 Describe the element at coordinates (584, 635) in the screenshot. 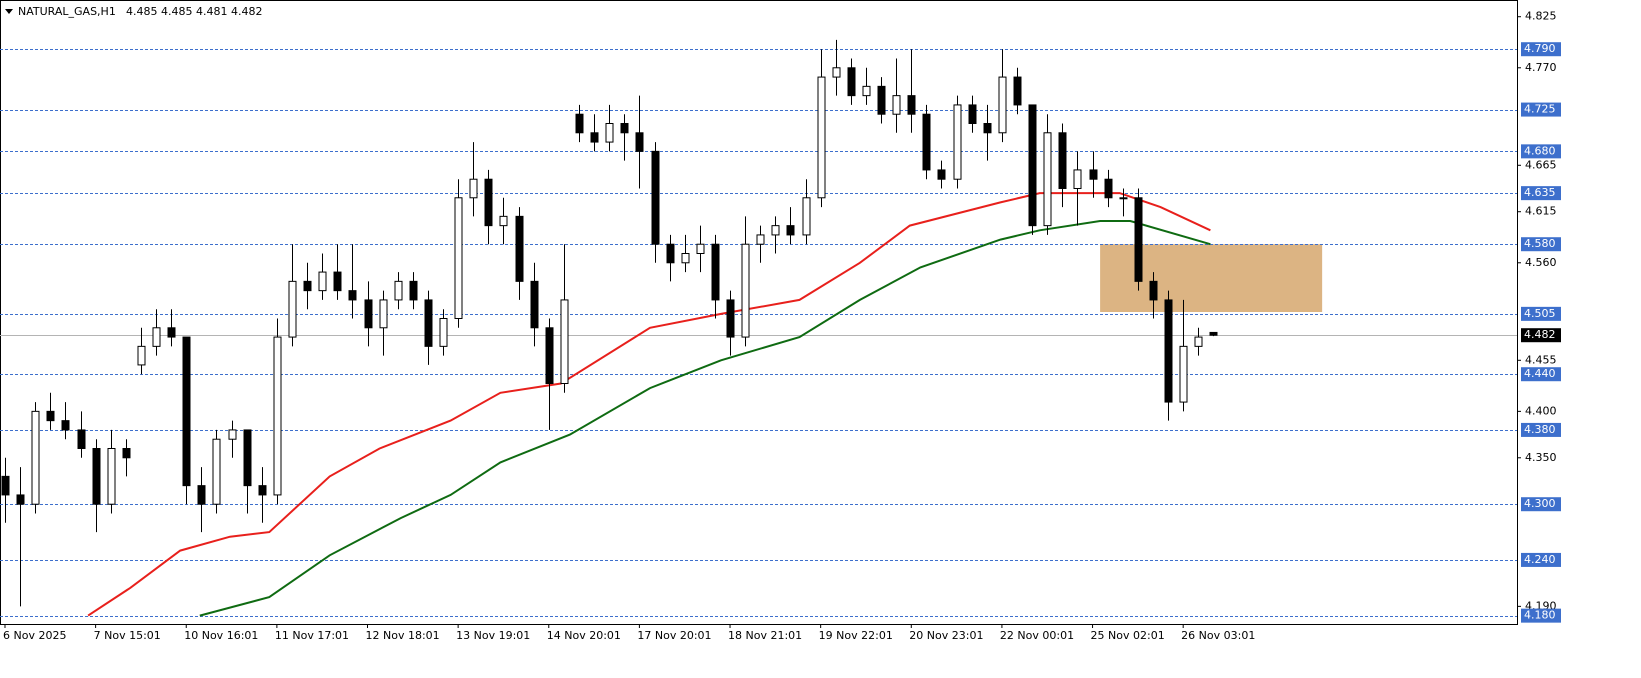

I see `x-tick-label: 14 Nov 20:01` at that location.